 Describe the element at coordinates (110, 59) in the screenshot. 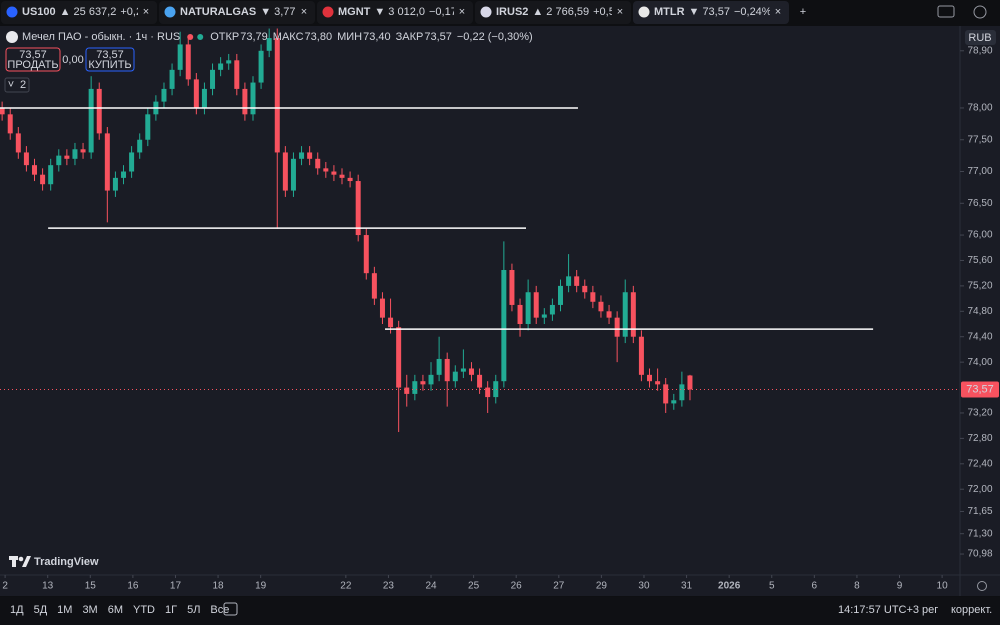

I see `buy-button` at that location.